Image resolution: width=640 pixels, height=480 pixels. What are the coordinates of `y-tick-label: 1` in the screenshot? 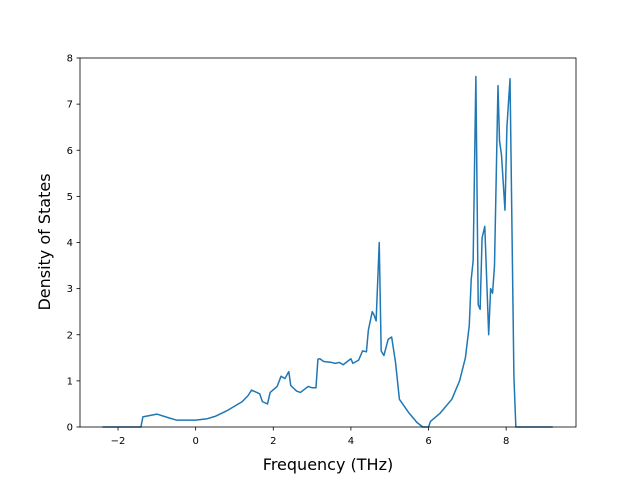 It's located at (70, 381).